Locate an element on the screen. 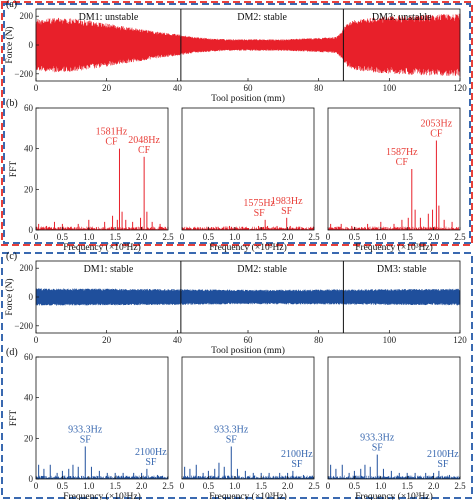  peak-annotation: 1581Hz is located at coordinates (112, 132).